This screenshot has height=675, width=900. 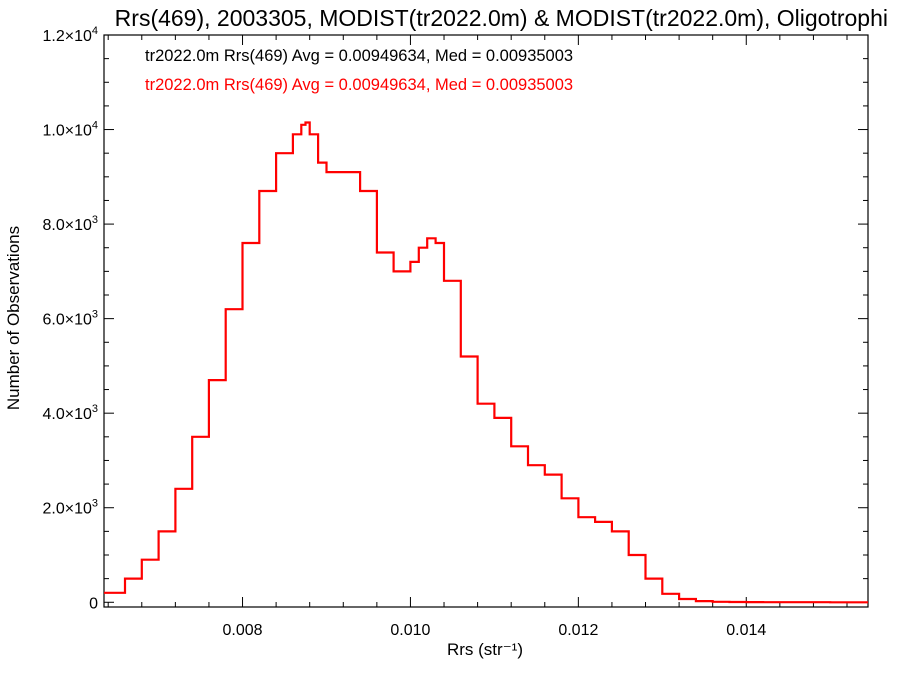 I want to click on x-tick-label: 0.010, so click(x=410, y=630).